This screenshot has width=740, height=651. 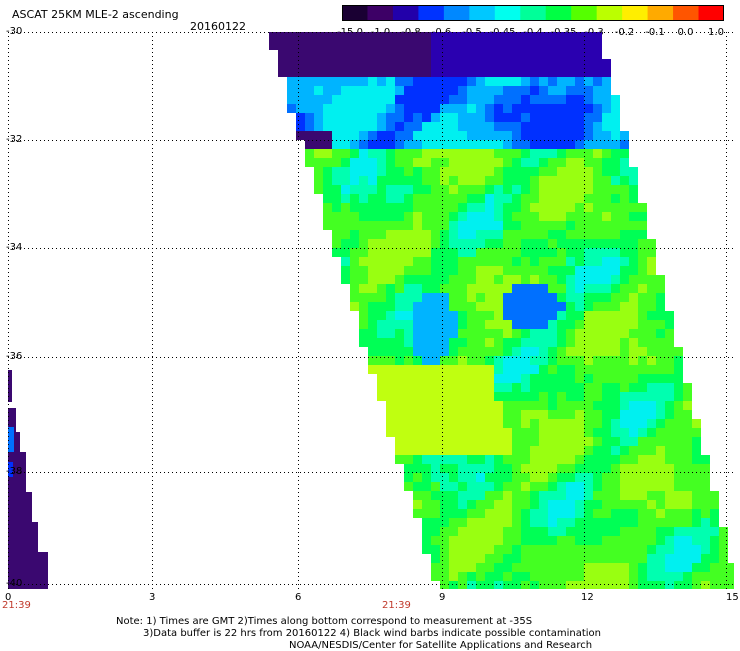 What do you see at coordinates (655, 32) in the screenshot?
I see `colorbar-tick-label: -0.1` at bounding box center [655, 32].